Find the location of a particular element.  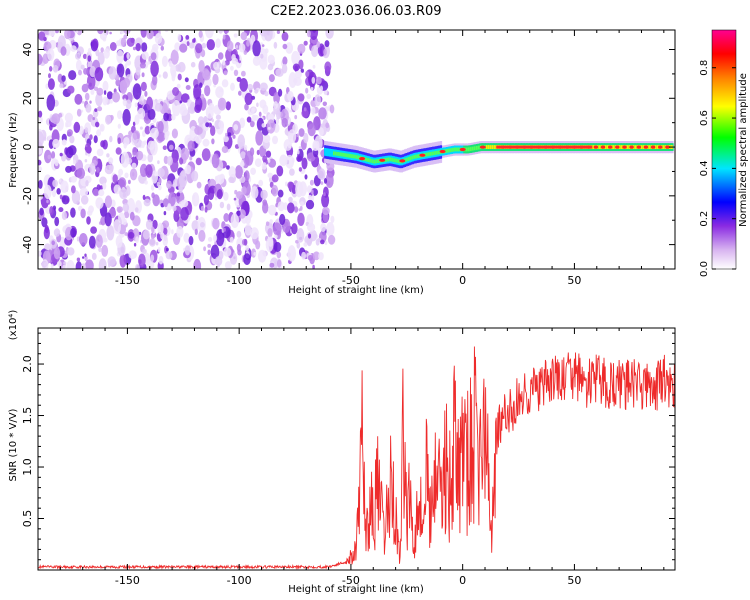

colorbar-gradient is located at coordinates (724, 149).